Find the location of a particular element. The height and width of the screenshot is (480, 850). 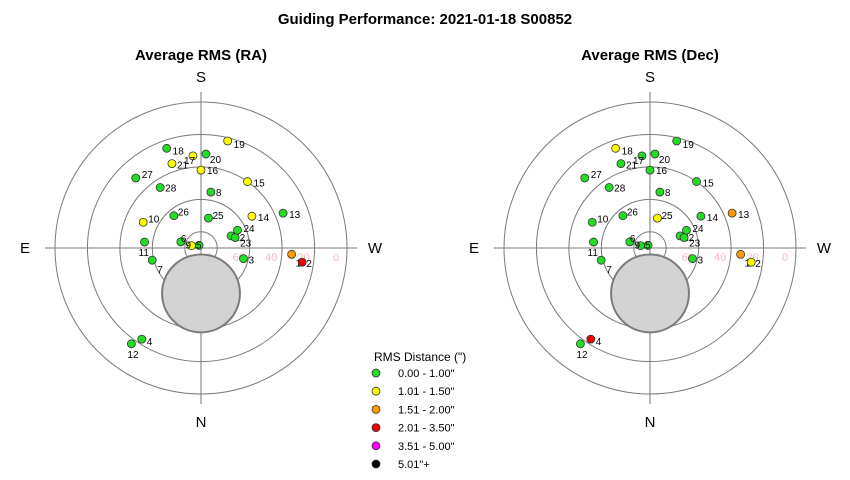

legend-label: 2.01 - 3.50" is located at coordinates (426, 429).